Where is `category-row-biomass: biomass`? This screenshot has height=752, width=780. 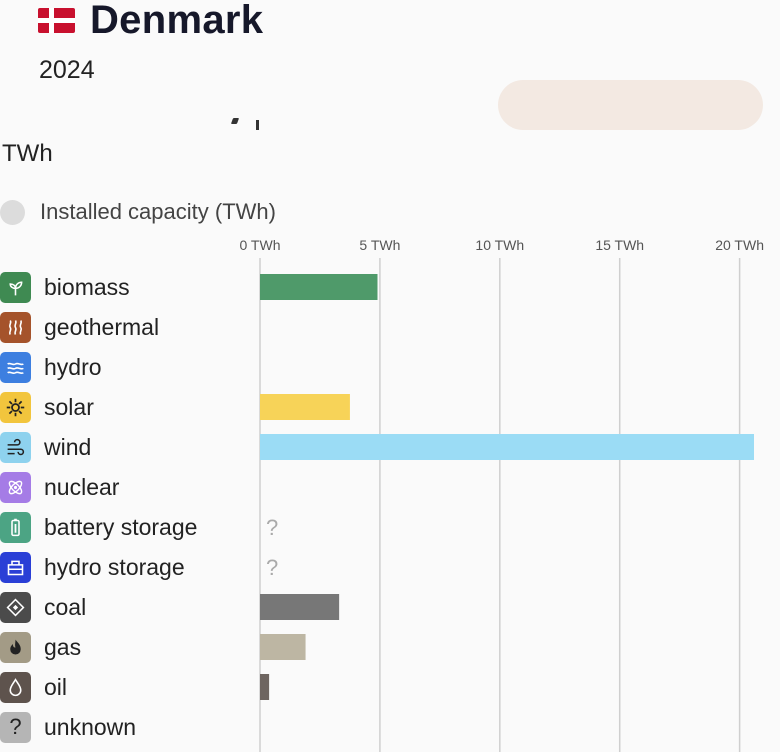 category-row-biomass: biomass is located at coordinates (125, 287).